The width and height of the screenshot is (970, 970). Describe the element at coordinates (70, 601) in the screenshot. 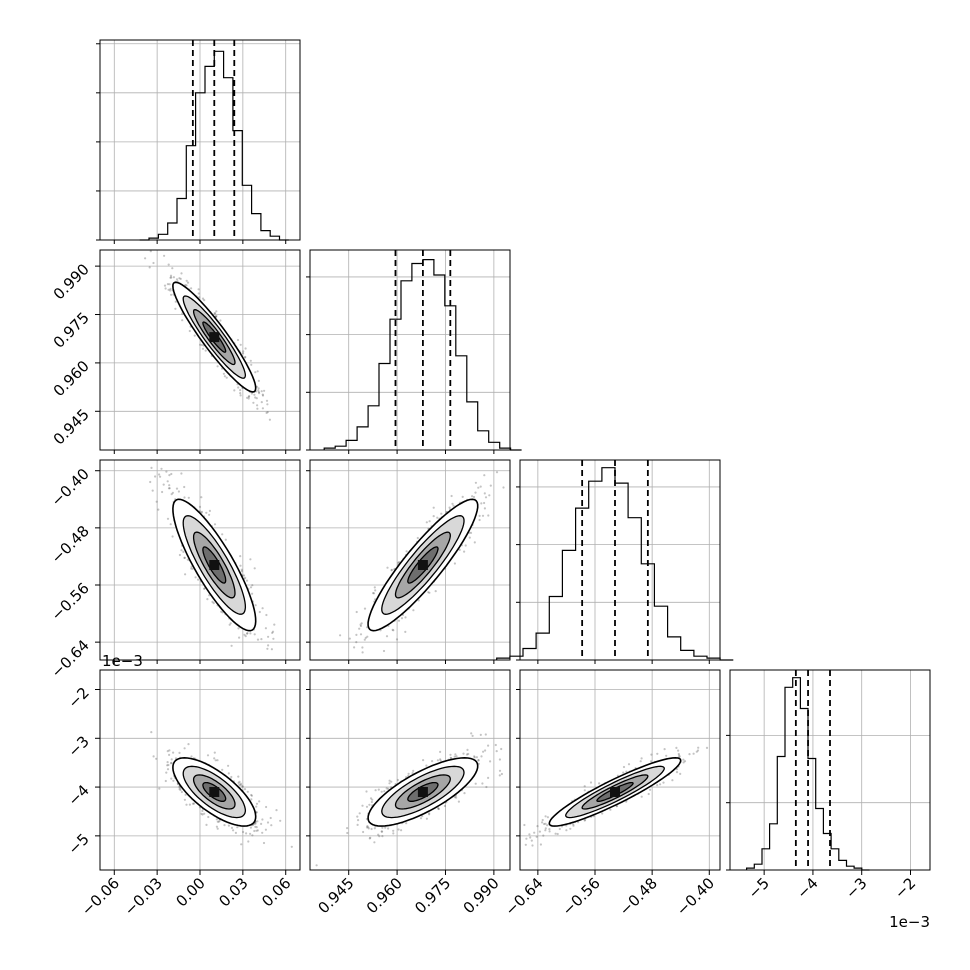

I see `y-tick-label: −0.56` at that location.